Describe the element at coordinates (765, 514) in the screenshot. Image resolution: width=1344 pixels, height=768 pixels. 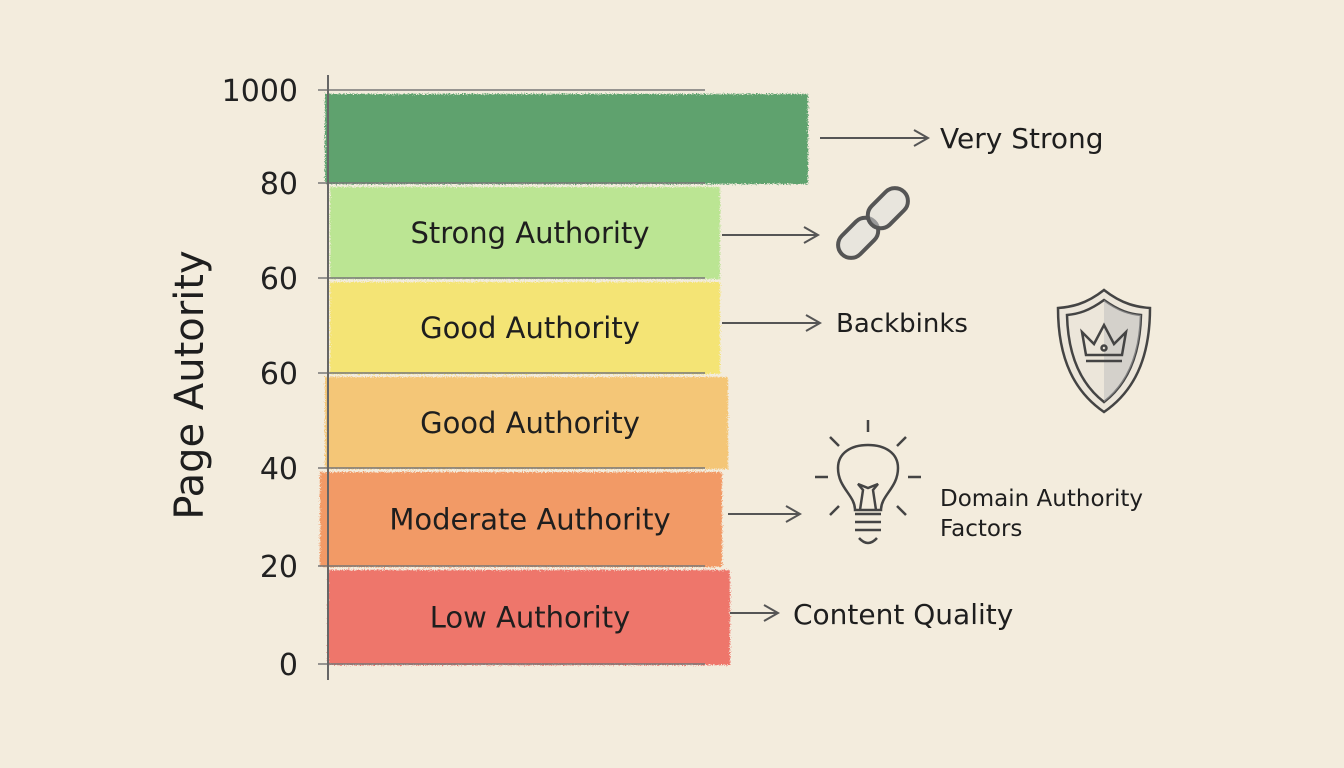
I see `arrow-bulb` at that location.